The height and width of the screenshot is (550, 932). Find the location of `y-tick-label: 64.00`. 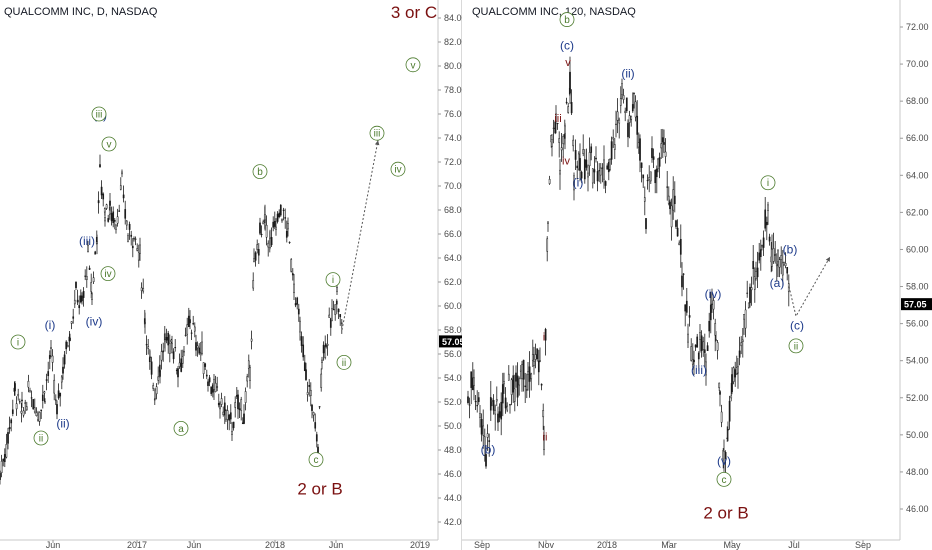

y-tick-label: 64.00 is located at coordinates (917, 175).